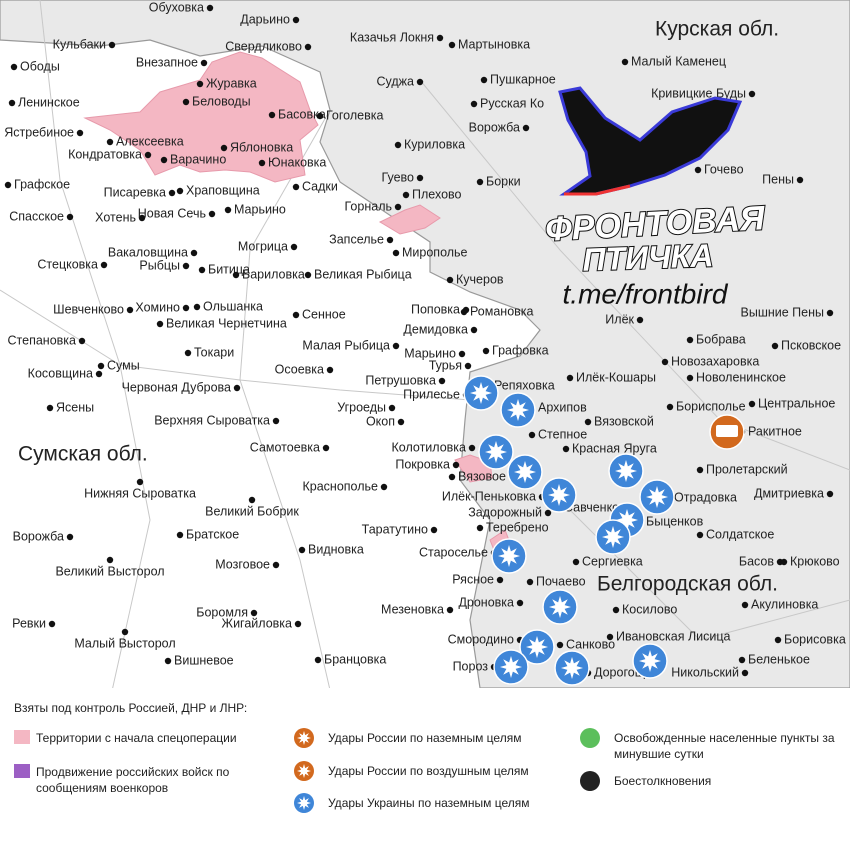 The height and width of the screenshot is (848, 850). I want to click on settlement-label: Осоевка, so click(299, 369).